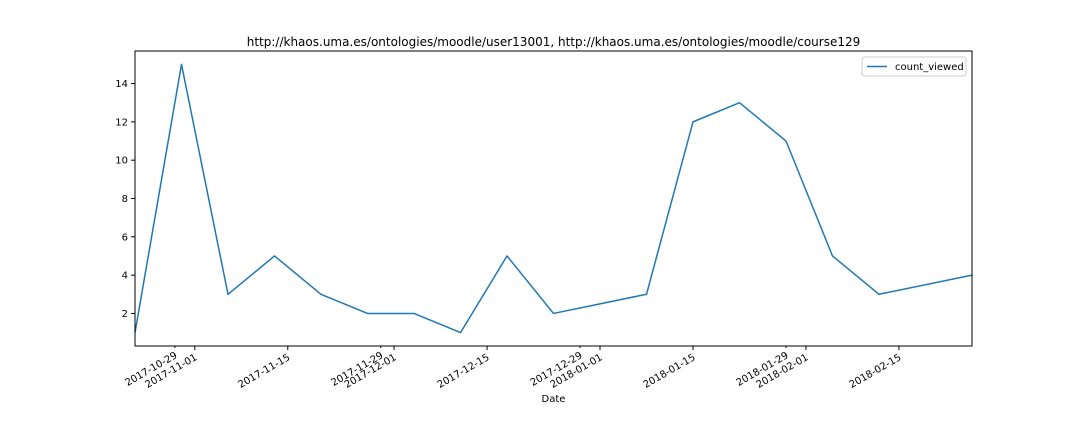 Image resolution: width=1080 pixels, height=432 pixels. What do you see at coordinates (670, 371) in the screenshot?
I see `x-major-tick-label: 2018-01-15` at bounding box center [670, 371].